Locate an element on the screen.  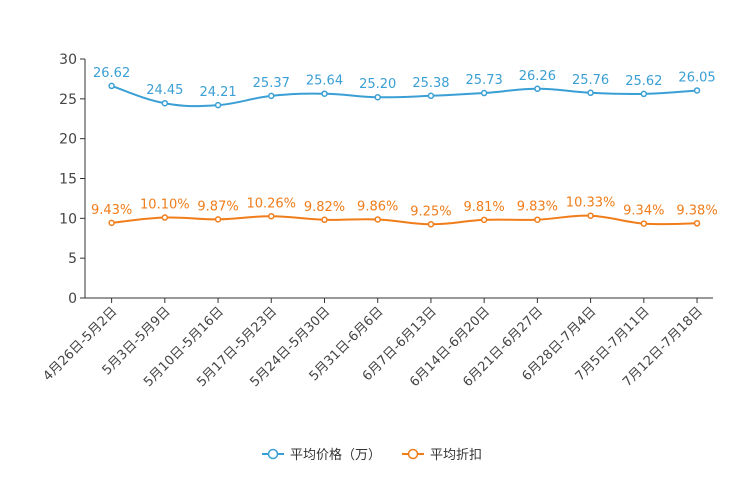
data-label: 25.62 is located at coordinates (643, 81).